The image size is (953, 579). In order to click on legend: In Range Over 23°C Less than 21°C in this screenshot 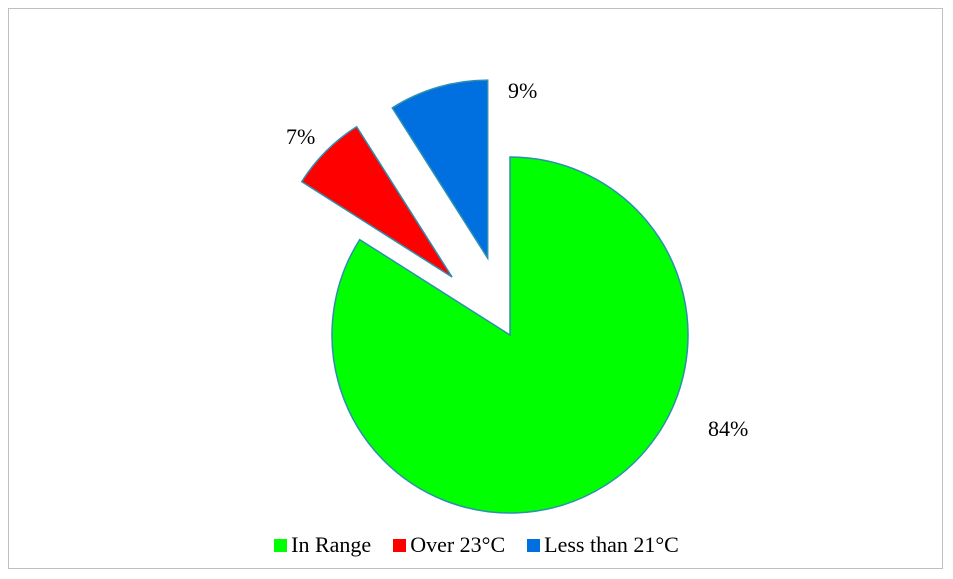, I will do `click(476, 545)`.